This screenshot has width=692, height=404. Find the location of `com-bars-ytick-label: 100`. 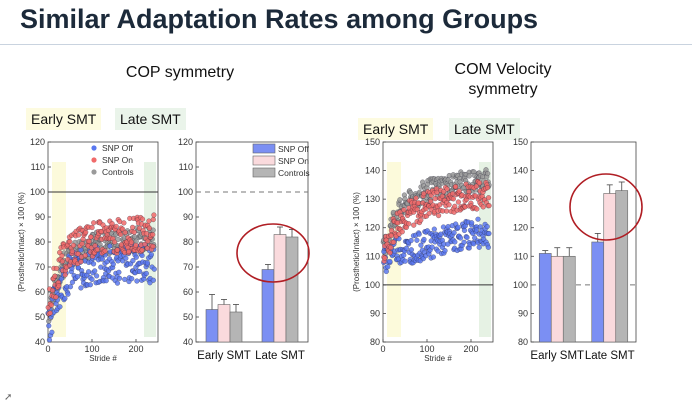

com-bars-ytick-label: 100 is located at coordinates (520, 285).